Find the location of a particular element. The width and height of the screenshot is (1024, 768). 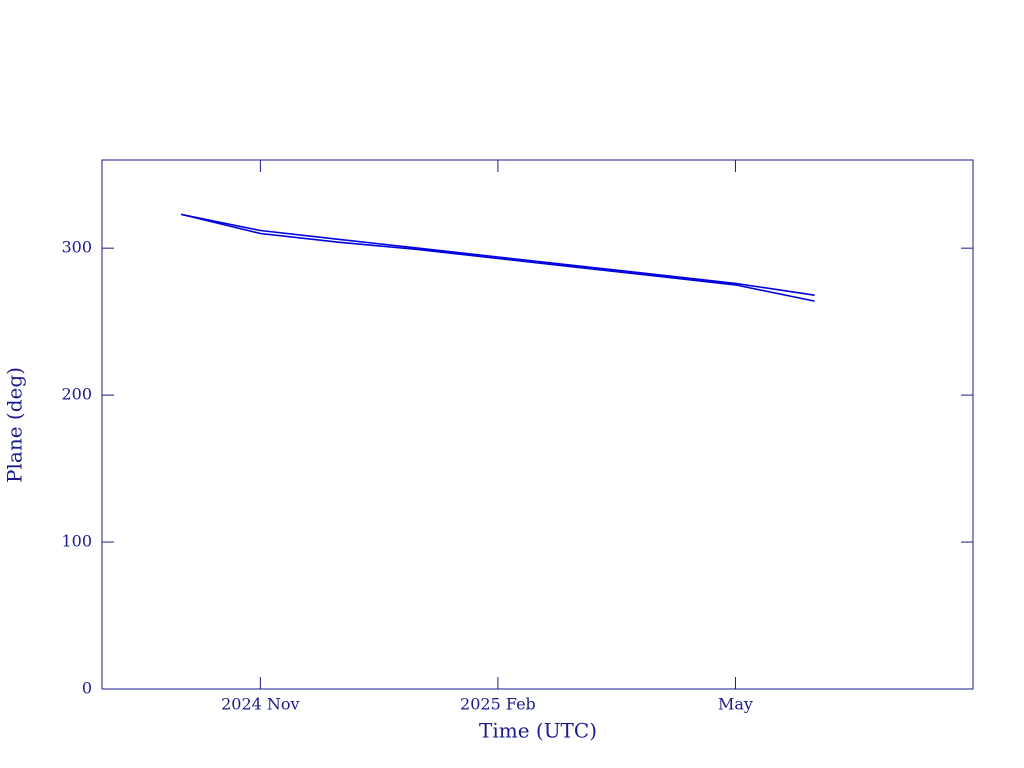

y-tick-label: 200 is located at coordinates (76, 394).